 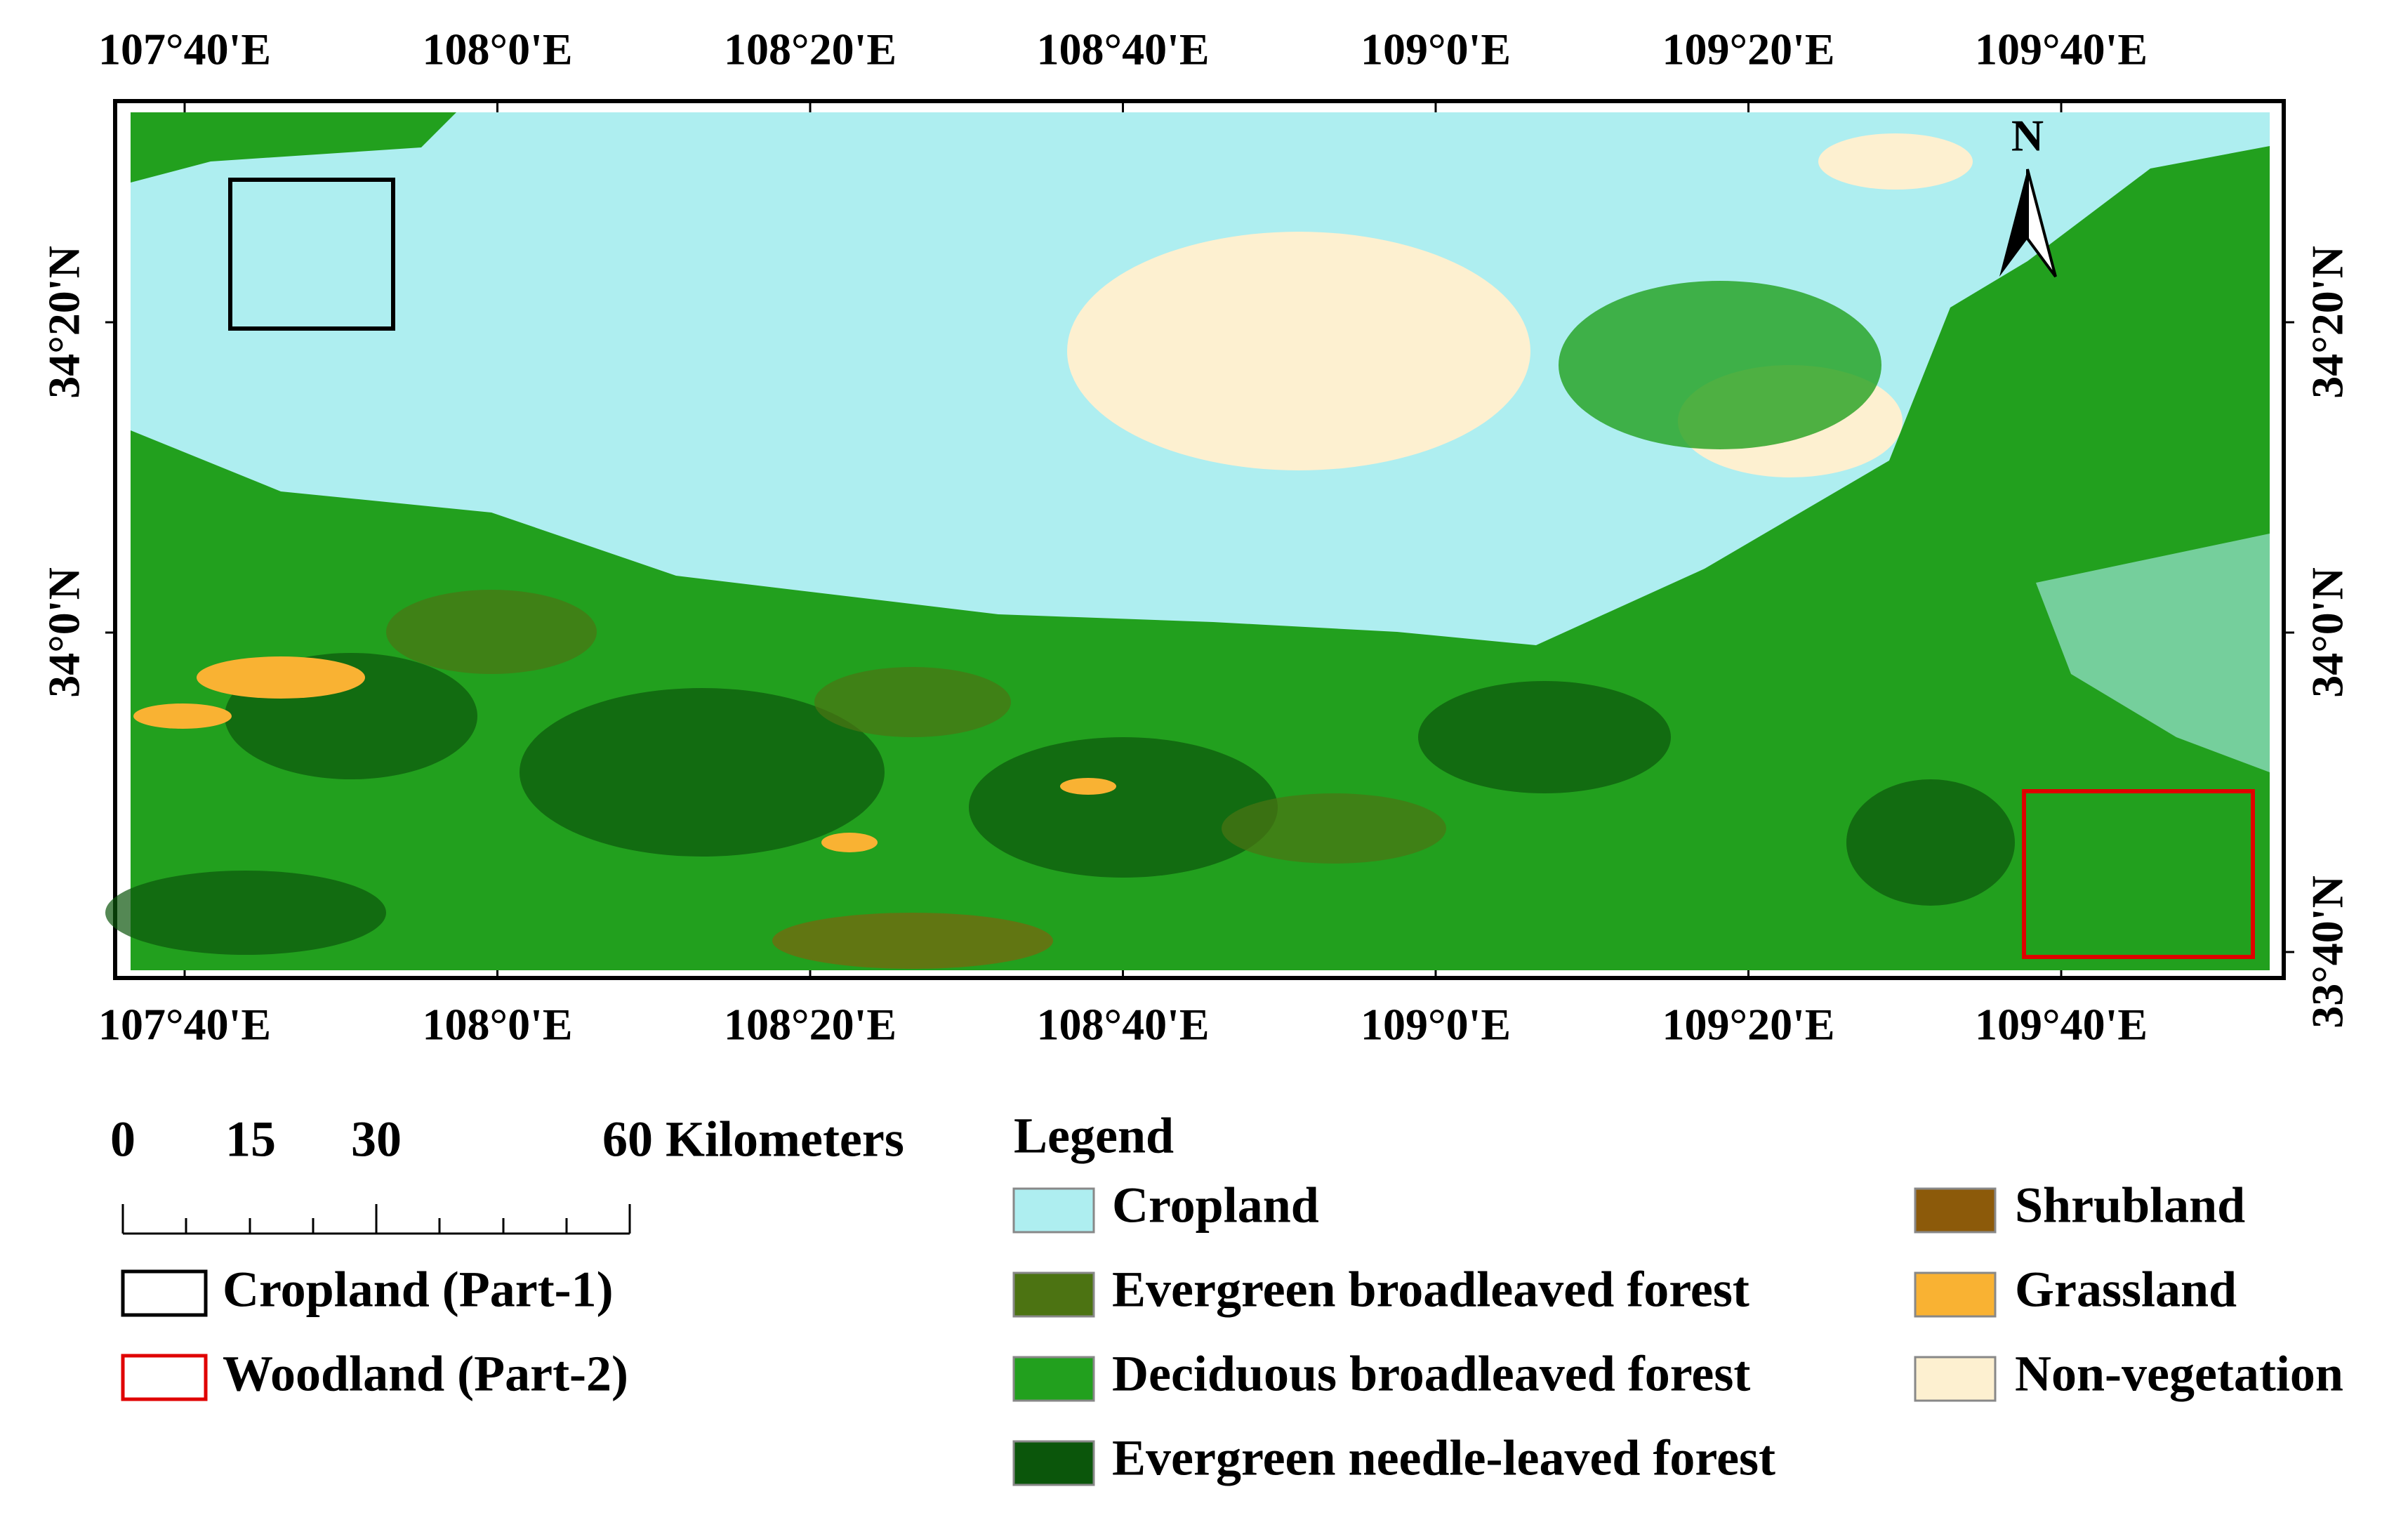 I want to click on north-label: N, so click(x=2028, y=136).